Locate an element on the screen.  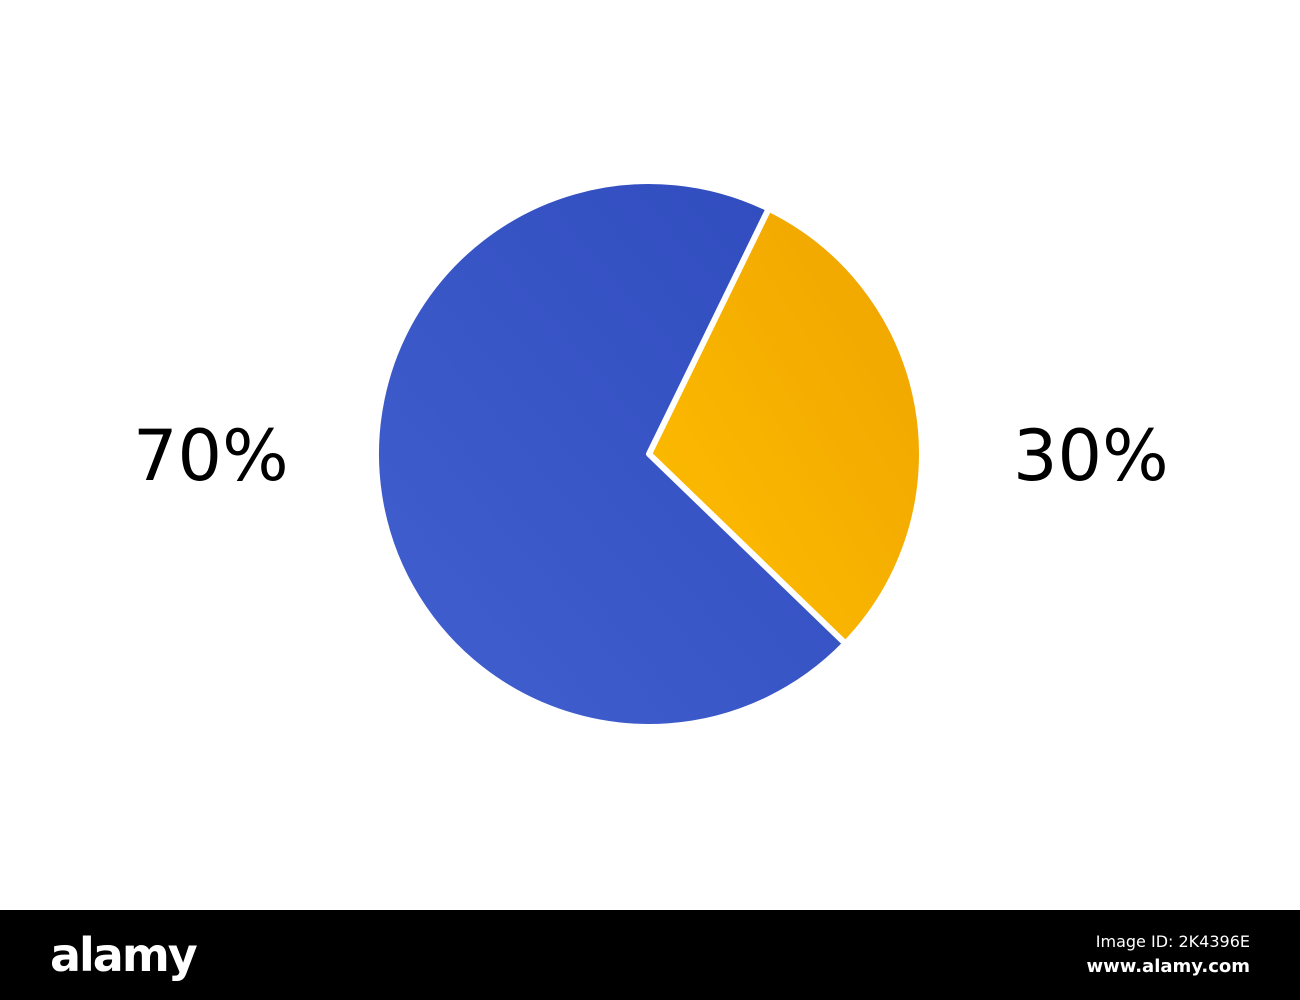
alamy-logo: alamy is located at coordinates (124, 955).